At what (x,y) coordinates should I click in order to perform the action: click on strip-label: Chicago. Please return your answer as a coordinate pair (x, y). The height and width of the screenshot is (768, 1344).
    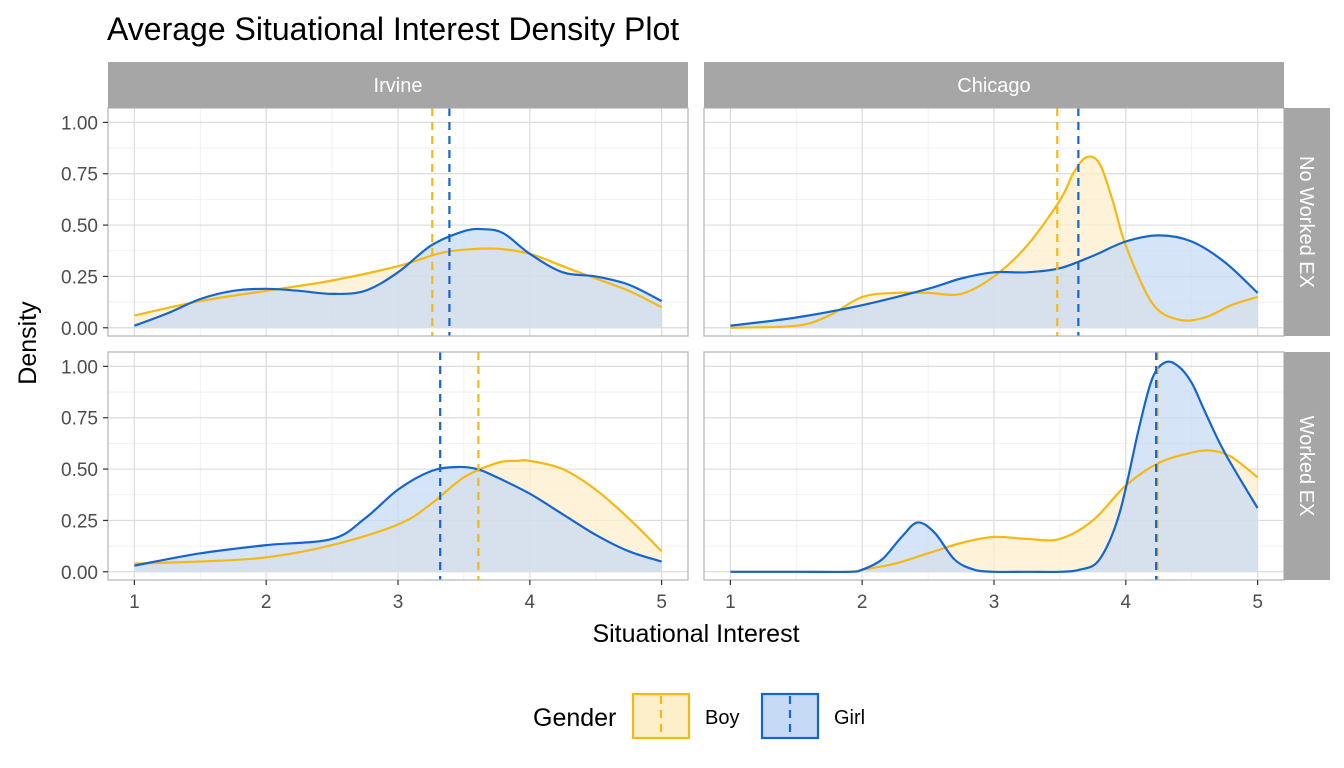
    Looking at the image, I should click on (993, 86).